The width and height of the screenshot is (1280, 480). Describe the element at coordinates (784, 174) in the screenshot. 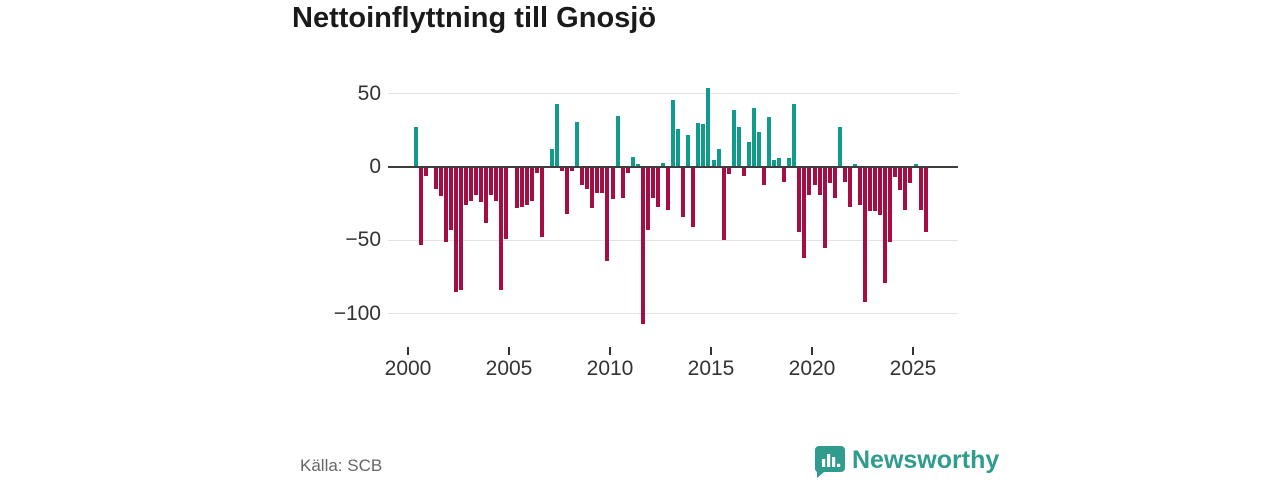

I see `bar-2018Q3` at that location.